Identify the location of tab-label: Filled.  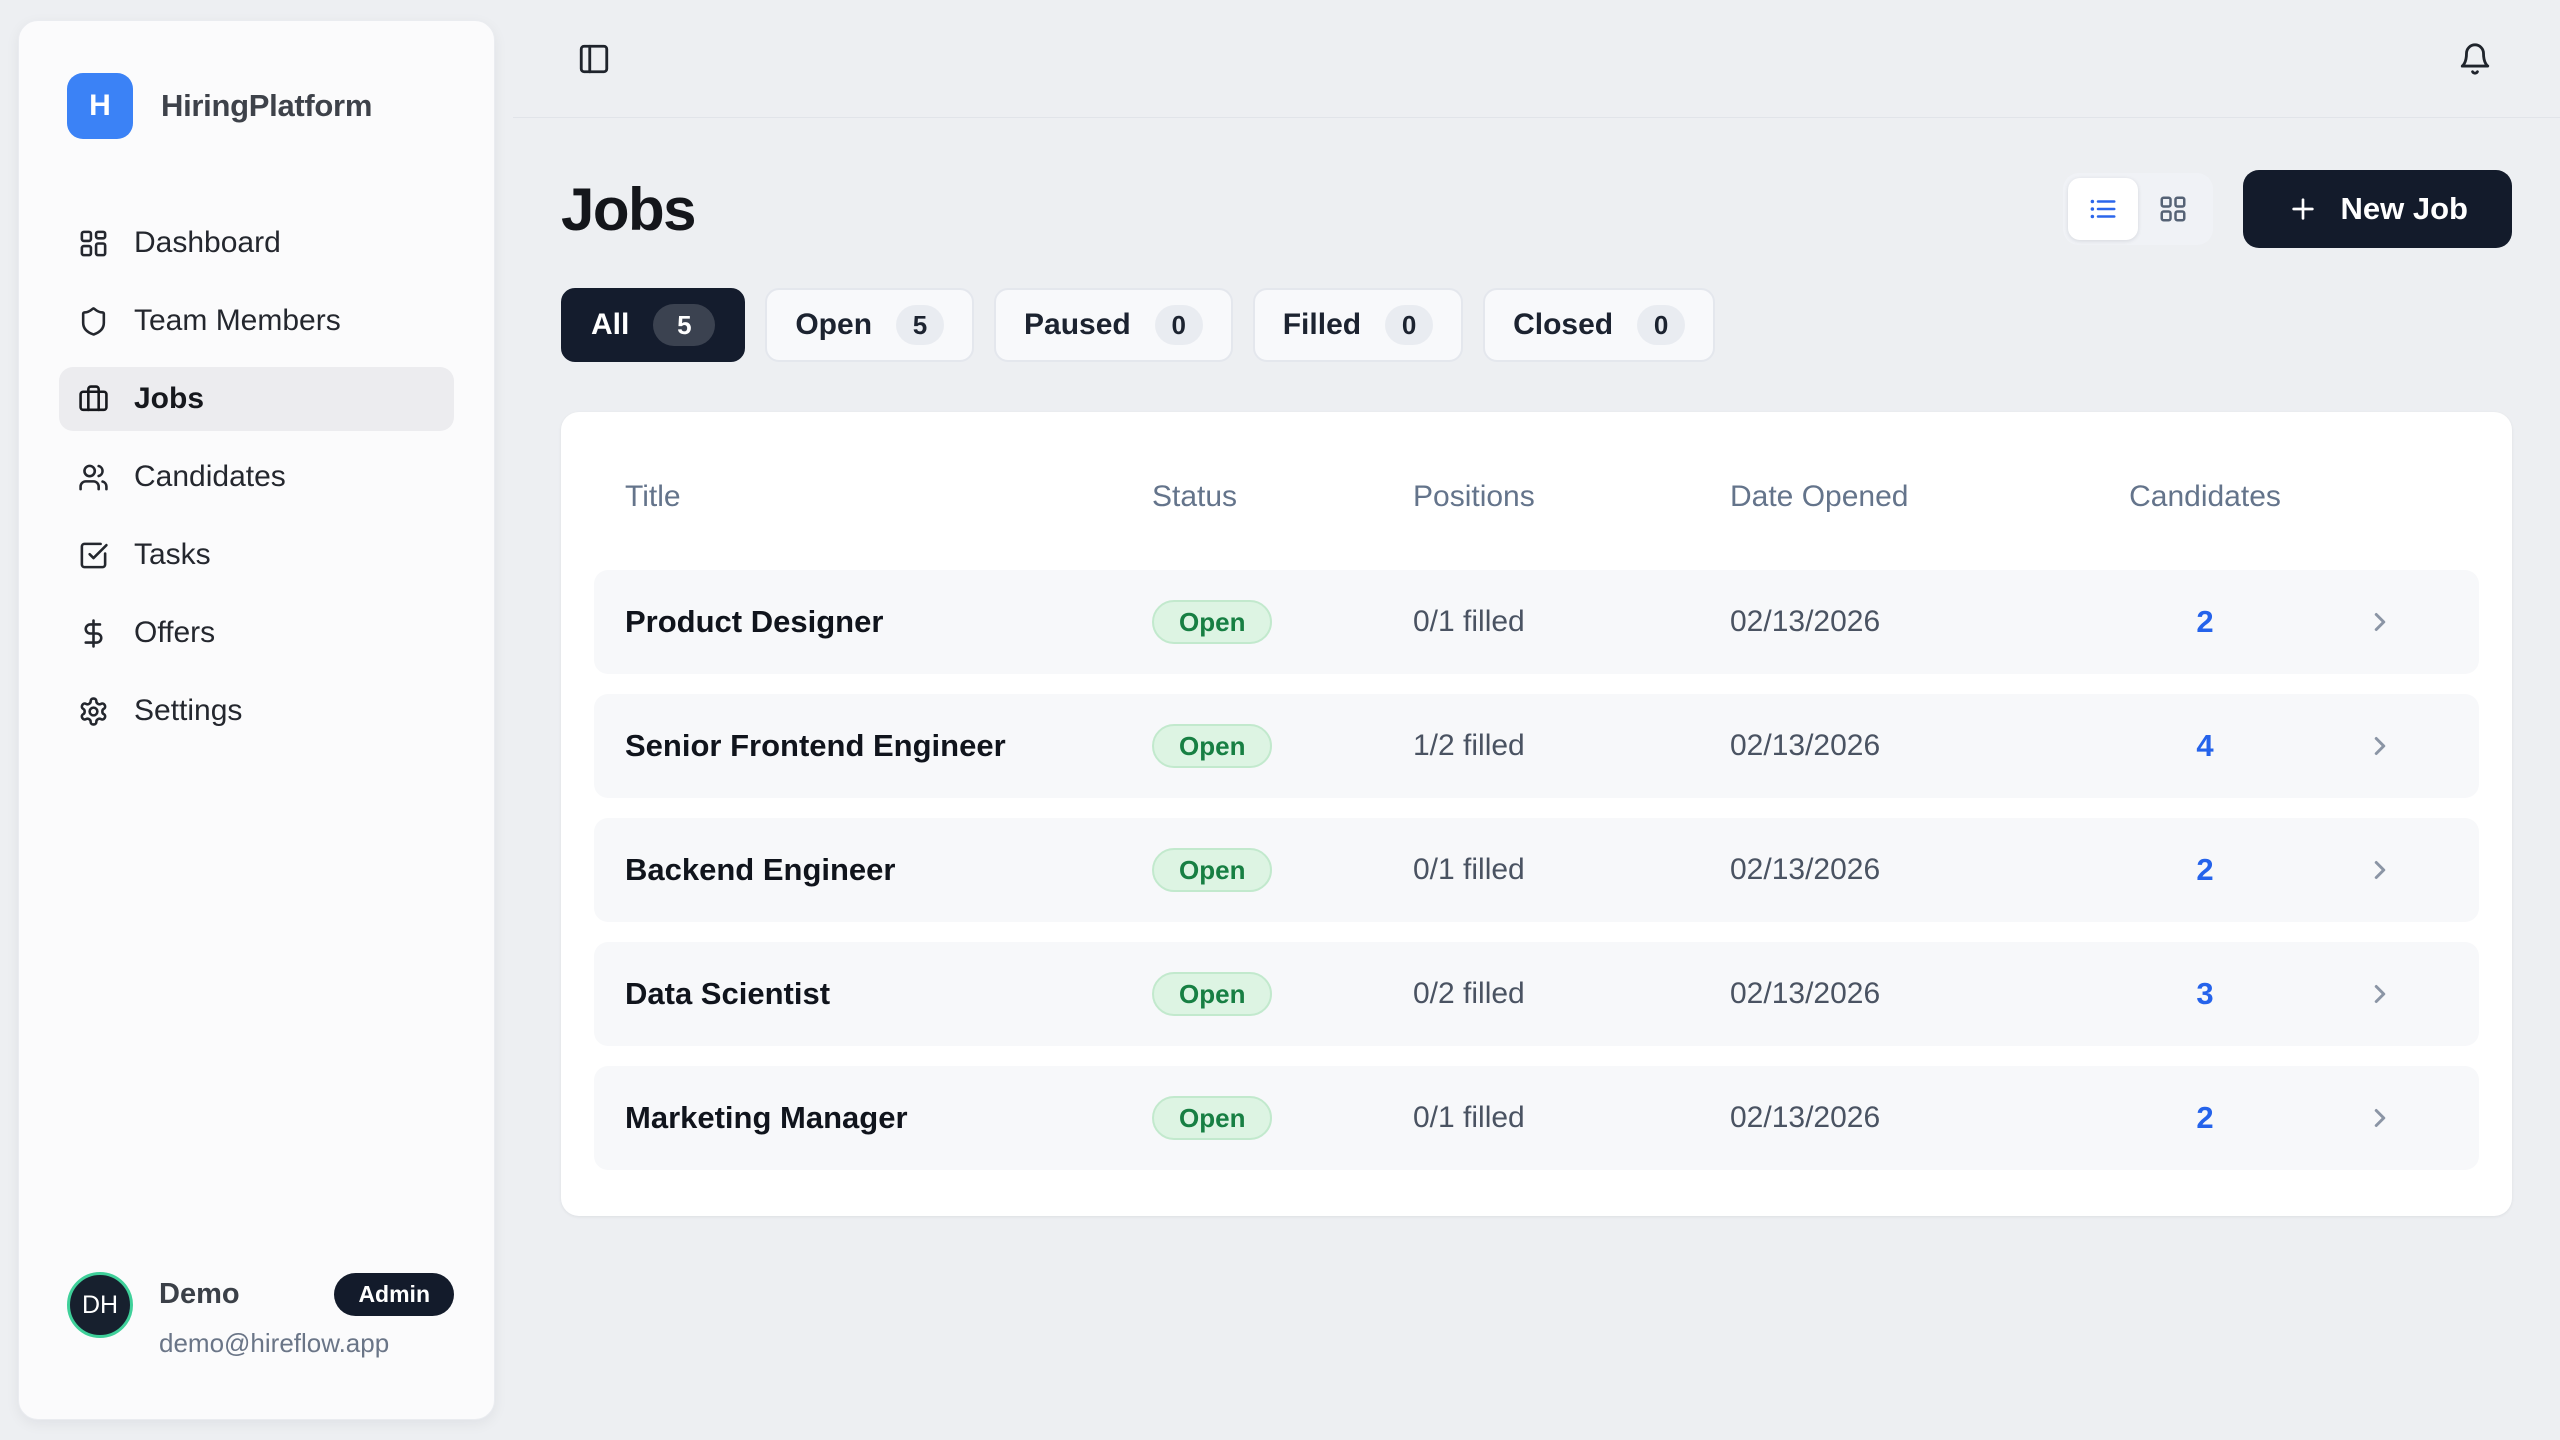
(1322, 324).